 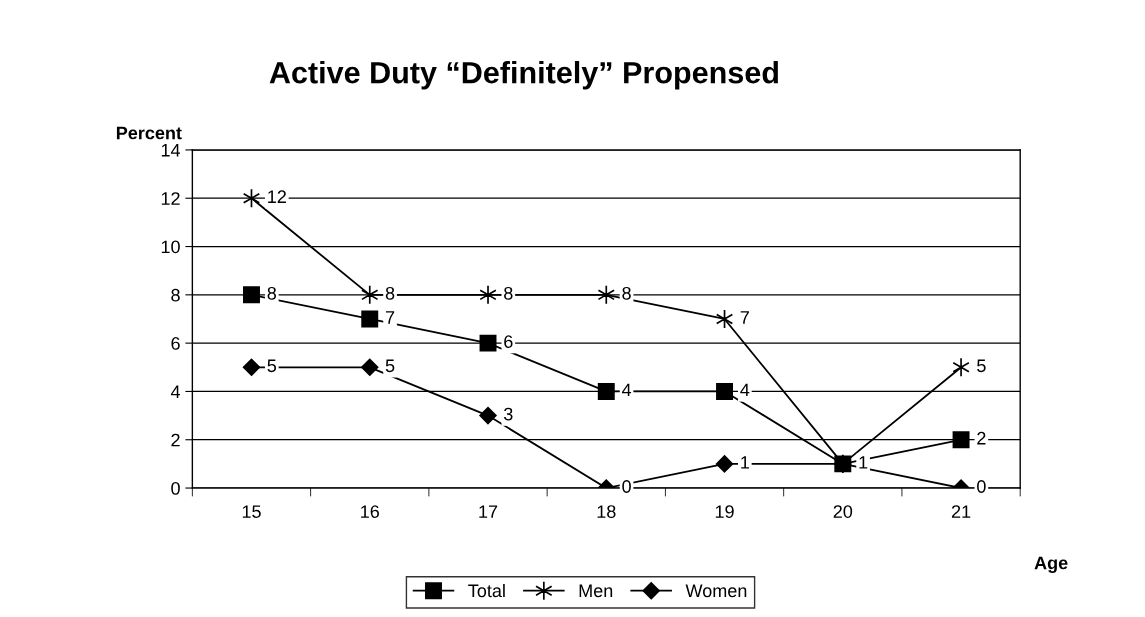 What do you see at coordinates (843, 511) in the screenshot?
I see `x-tick-label: 20` at bounding box center [843, 511].